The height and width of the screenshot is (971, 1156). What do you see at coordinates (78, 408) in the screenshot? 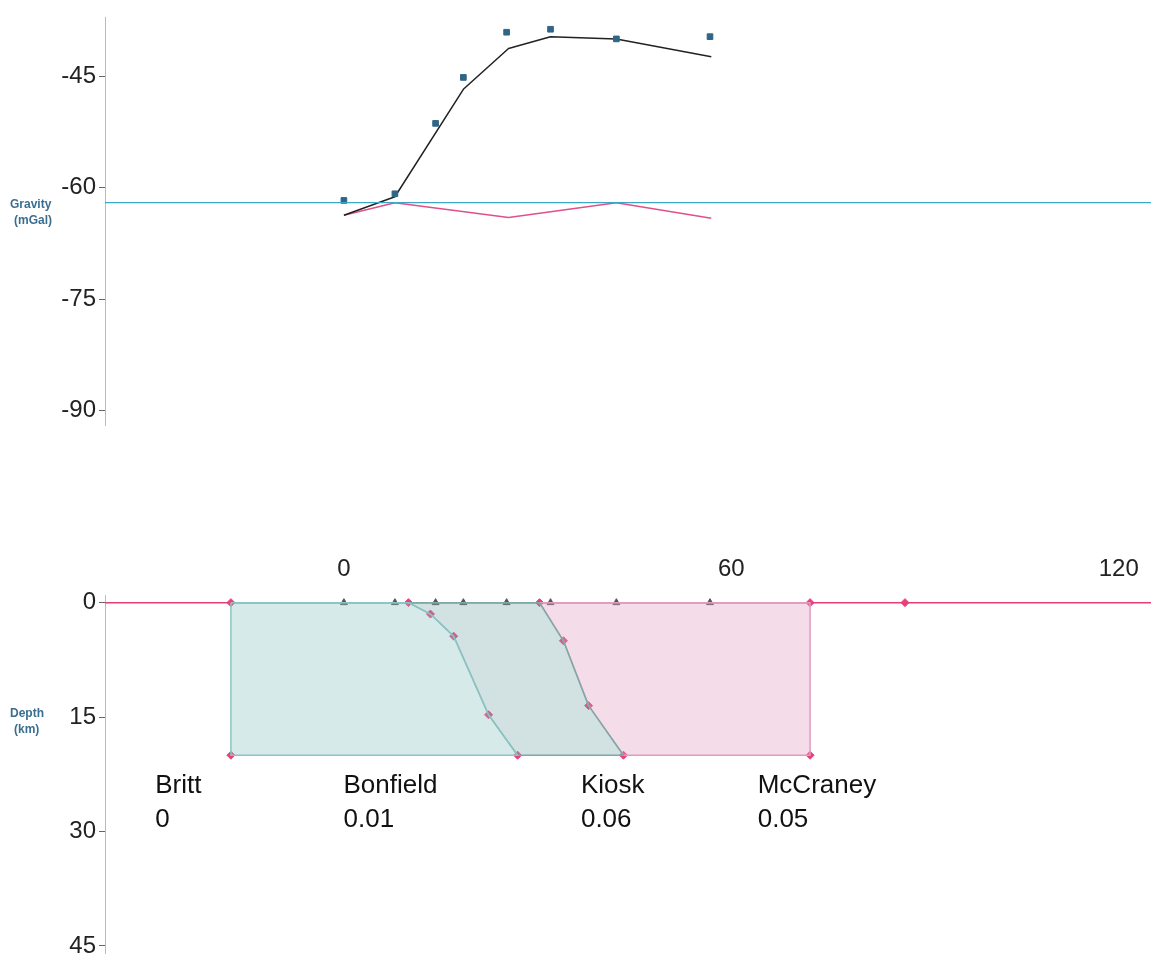
I see `y-tick-label: -90` at bounding box center [78, 408].